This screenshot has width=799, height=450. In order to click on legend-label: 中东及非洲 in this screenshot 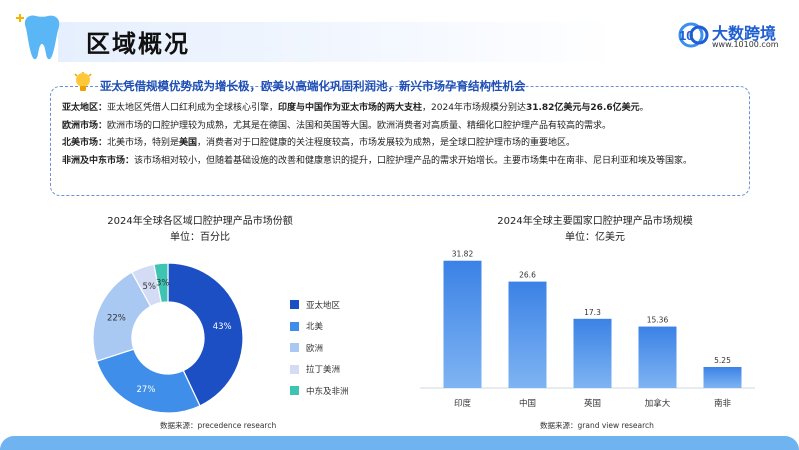, I will do `click(327, 391)`.